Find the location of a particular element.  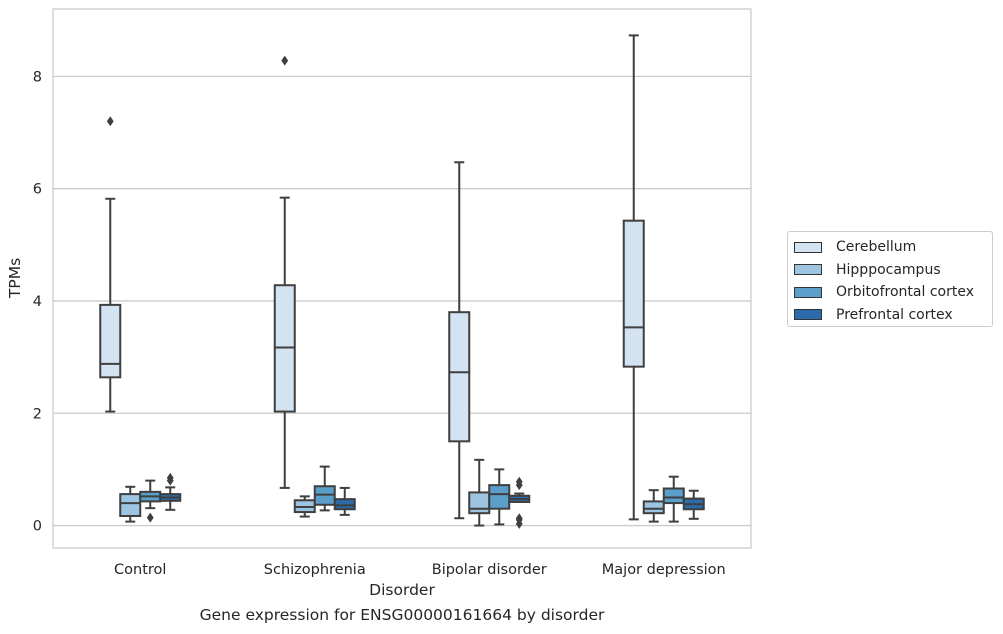

legend-swatch-orbitofrontal-cortex is located at coordinates (808, 292).